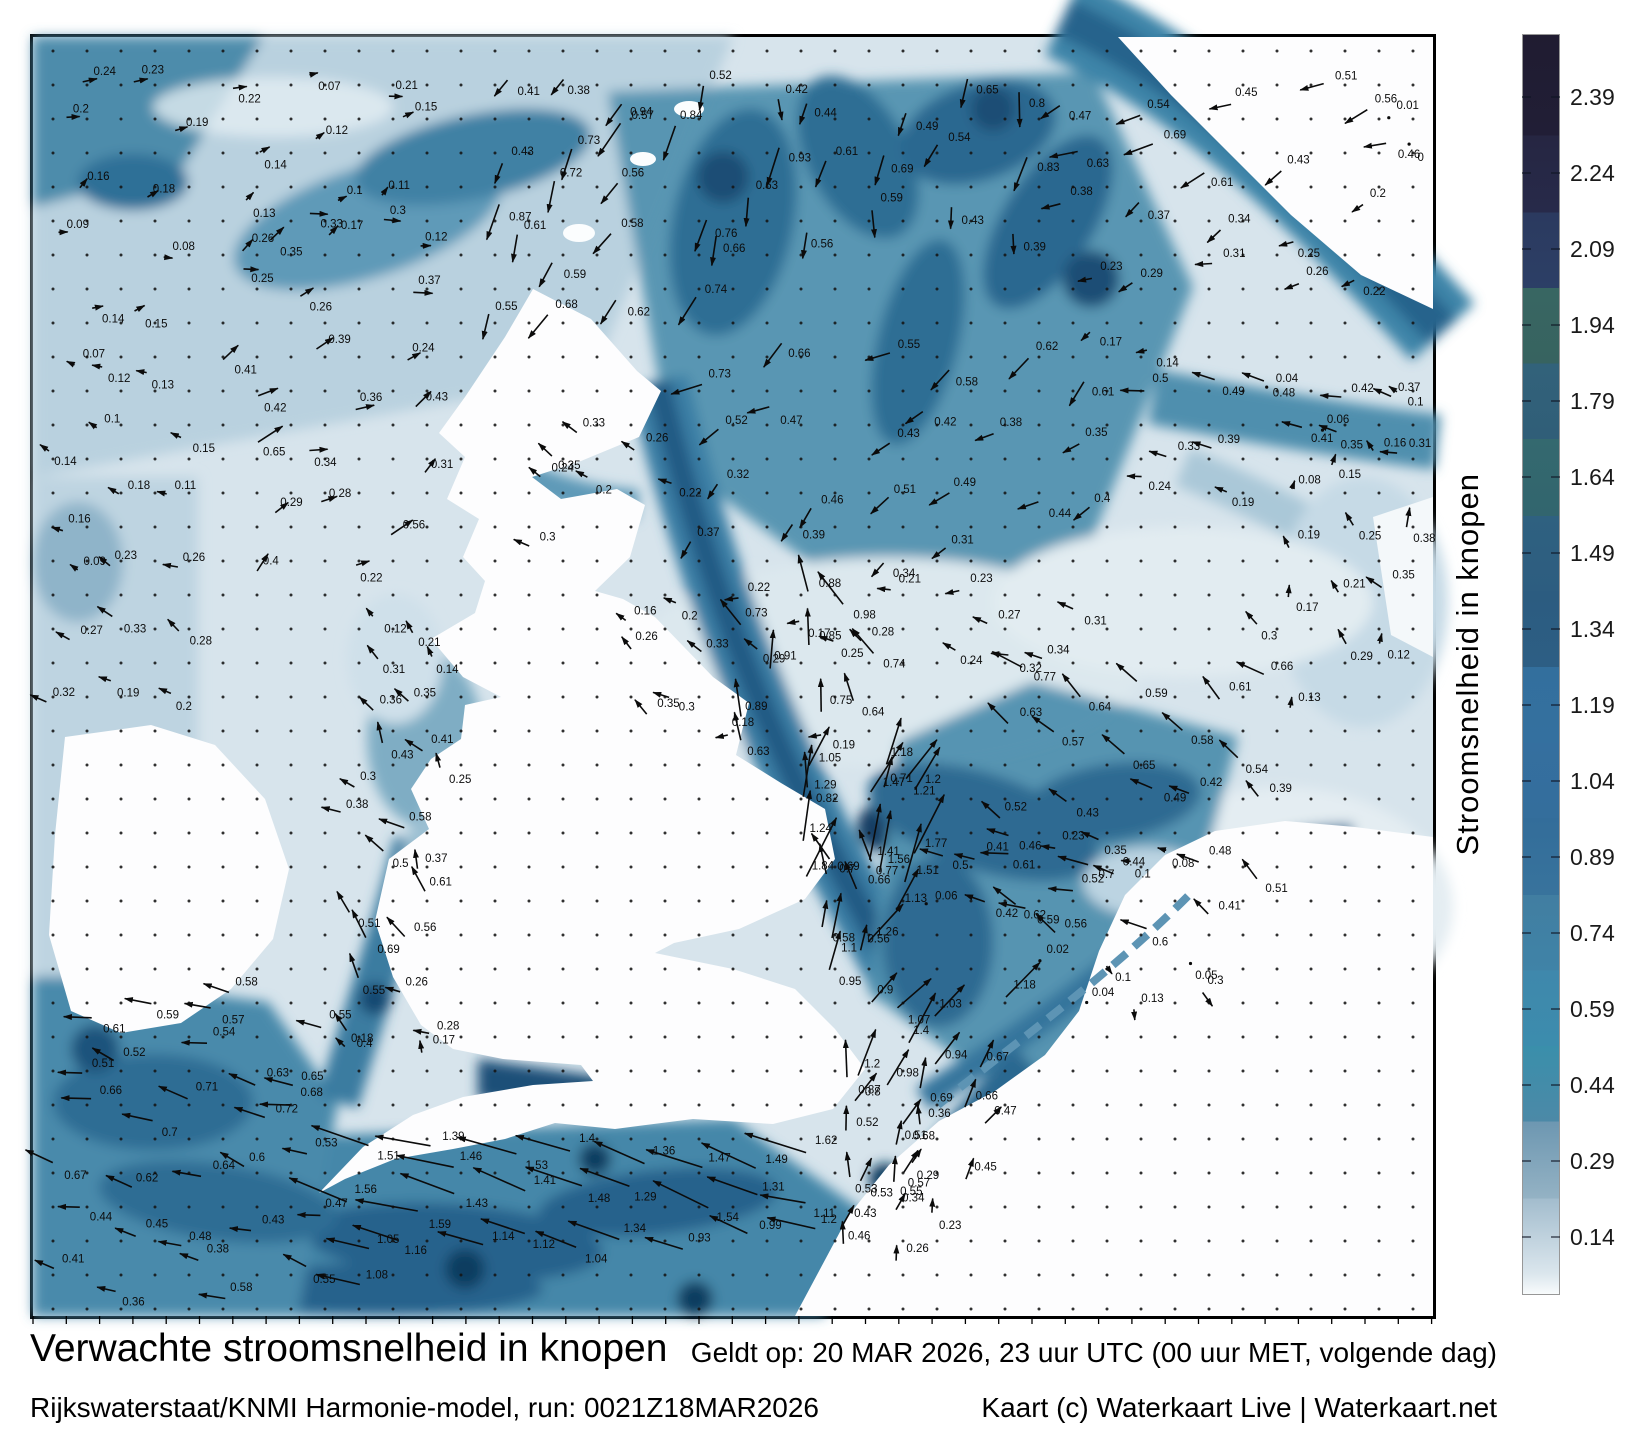  What do you see at coordinates (64, 693) in the screenshot?
I see `current-speed-value: 0.32` at bounding box center [64, 693].